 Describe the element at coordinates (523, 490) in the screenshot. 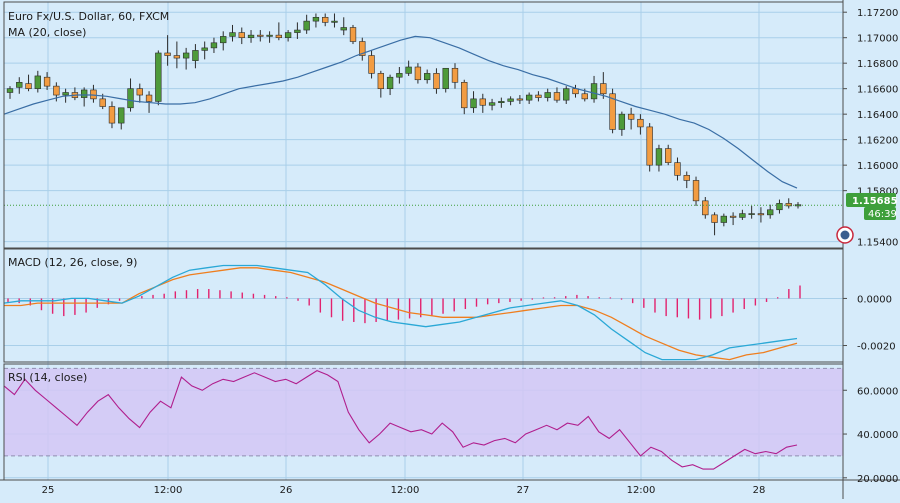

I see `x-tick-label: 27` at that location.